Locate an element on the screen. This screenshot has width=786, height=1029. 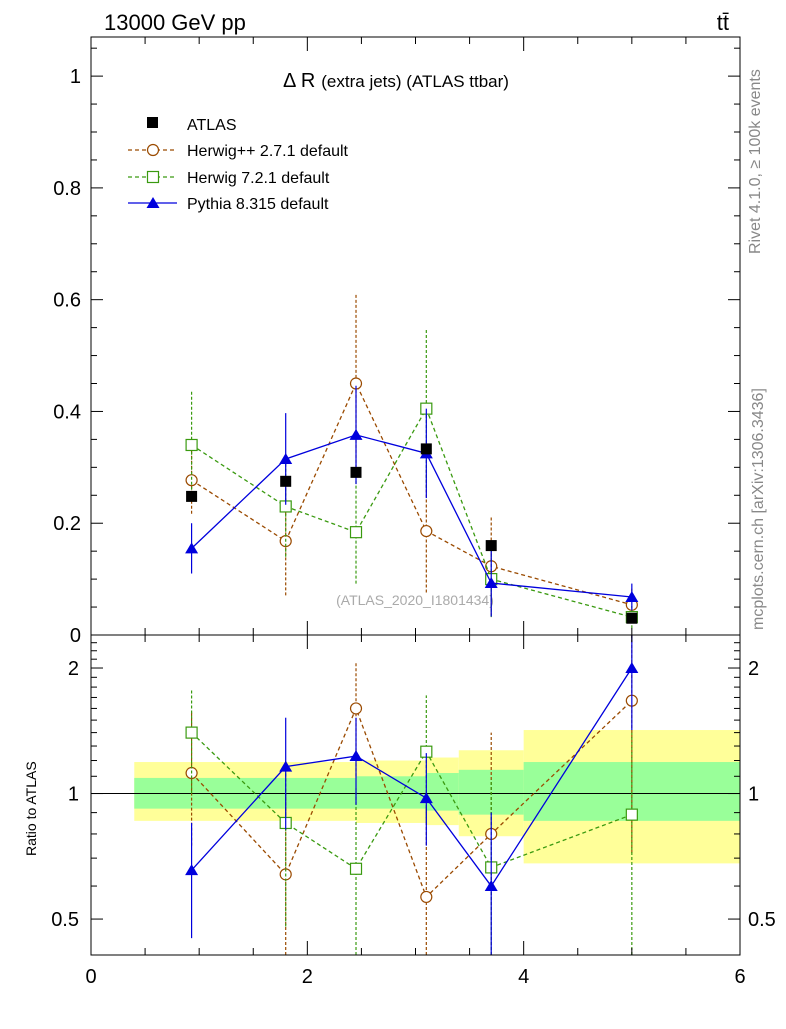
side-label-top: Rivet 4.1.0, ≥ 100k events is located at coordinates (755, 161).